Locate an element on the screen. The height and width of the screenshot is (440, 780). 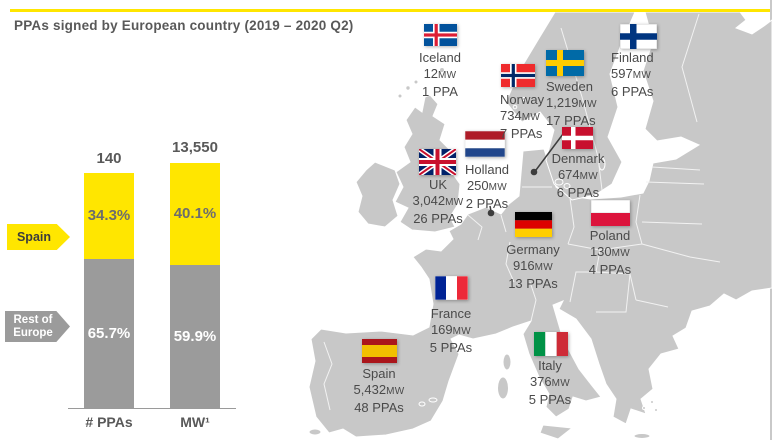
country-label-italy: Italy 376MW 5 PPAs is located at coordinates (550, 383).